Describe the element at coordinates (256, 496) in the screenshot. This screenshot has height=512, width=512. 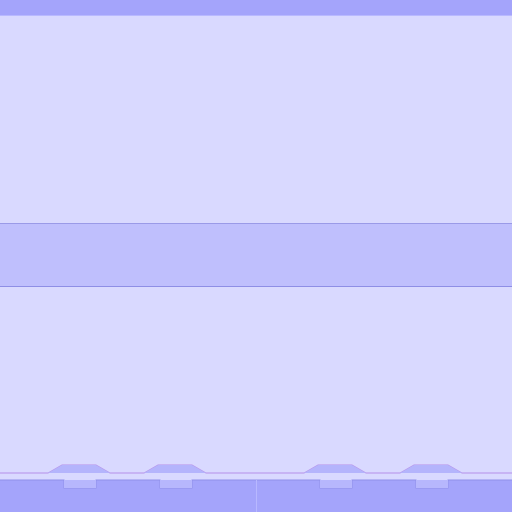
I see `dock-divider` at that location.